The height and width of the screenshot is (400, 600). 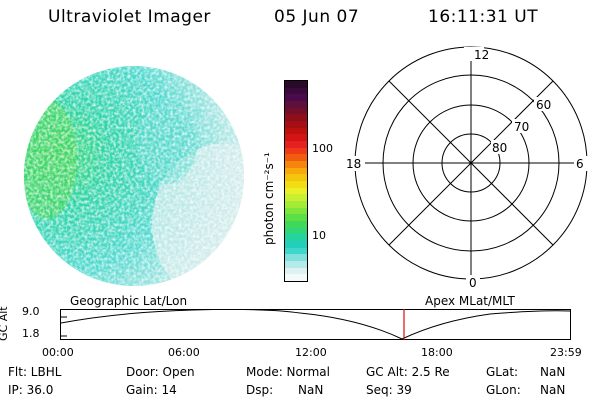 I want to click on mlt-label-right: 6, so click(x=580, y=164).